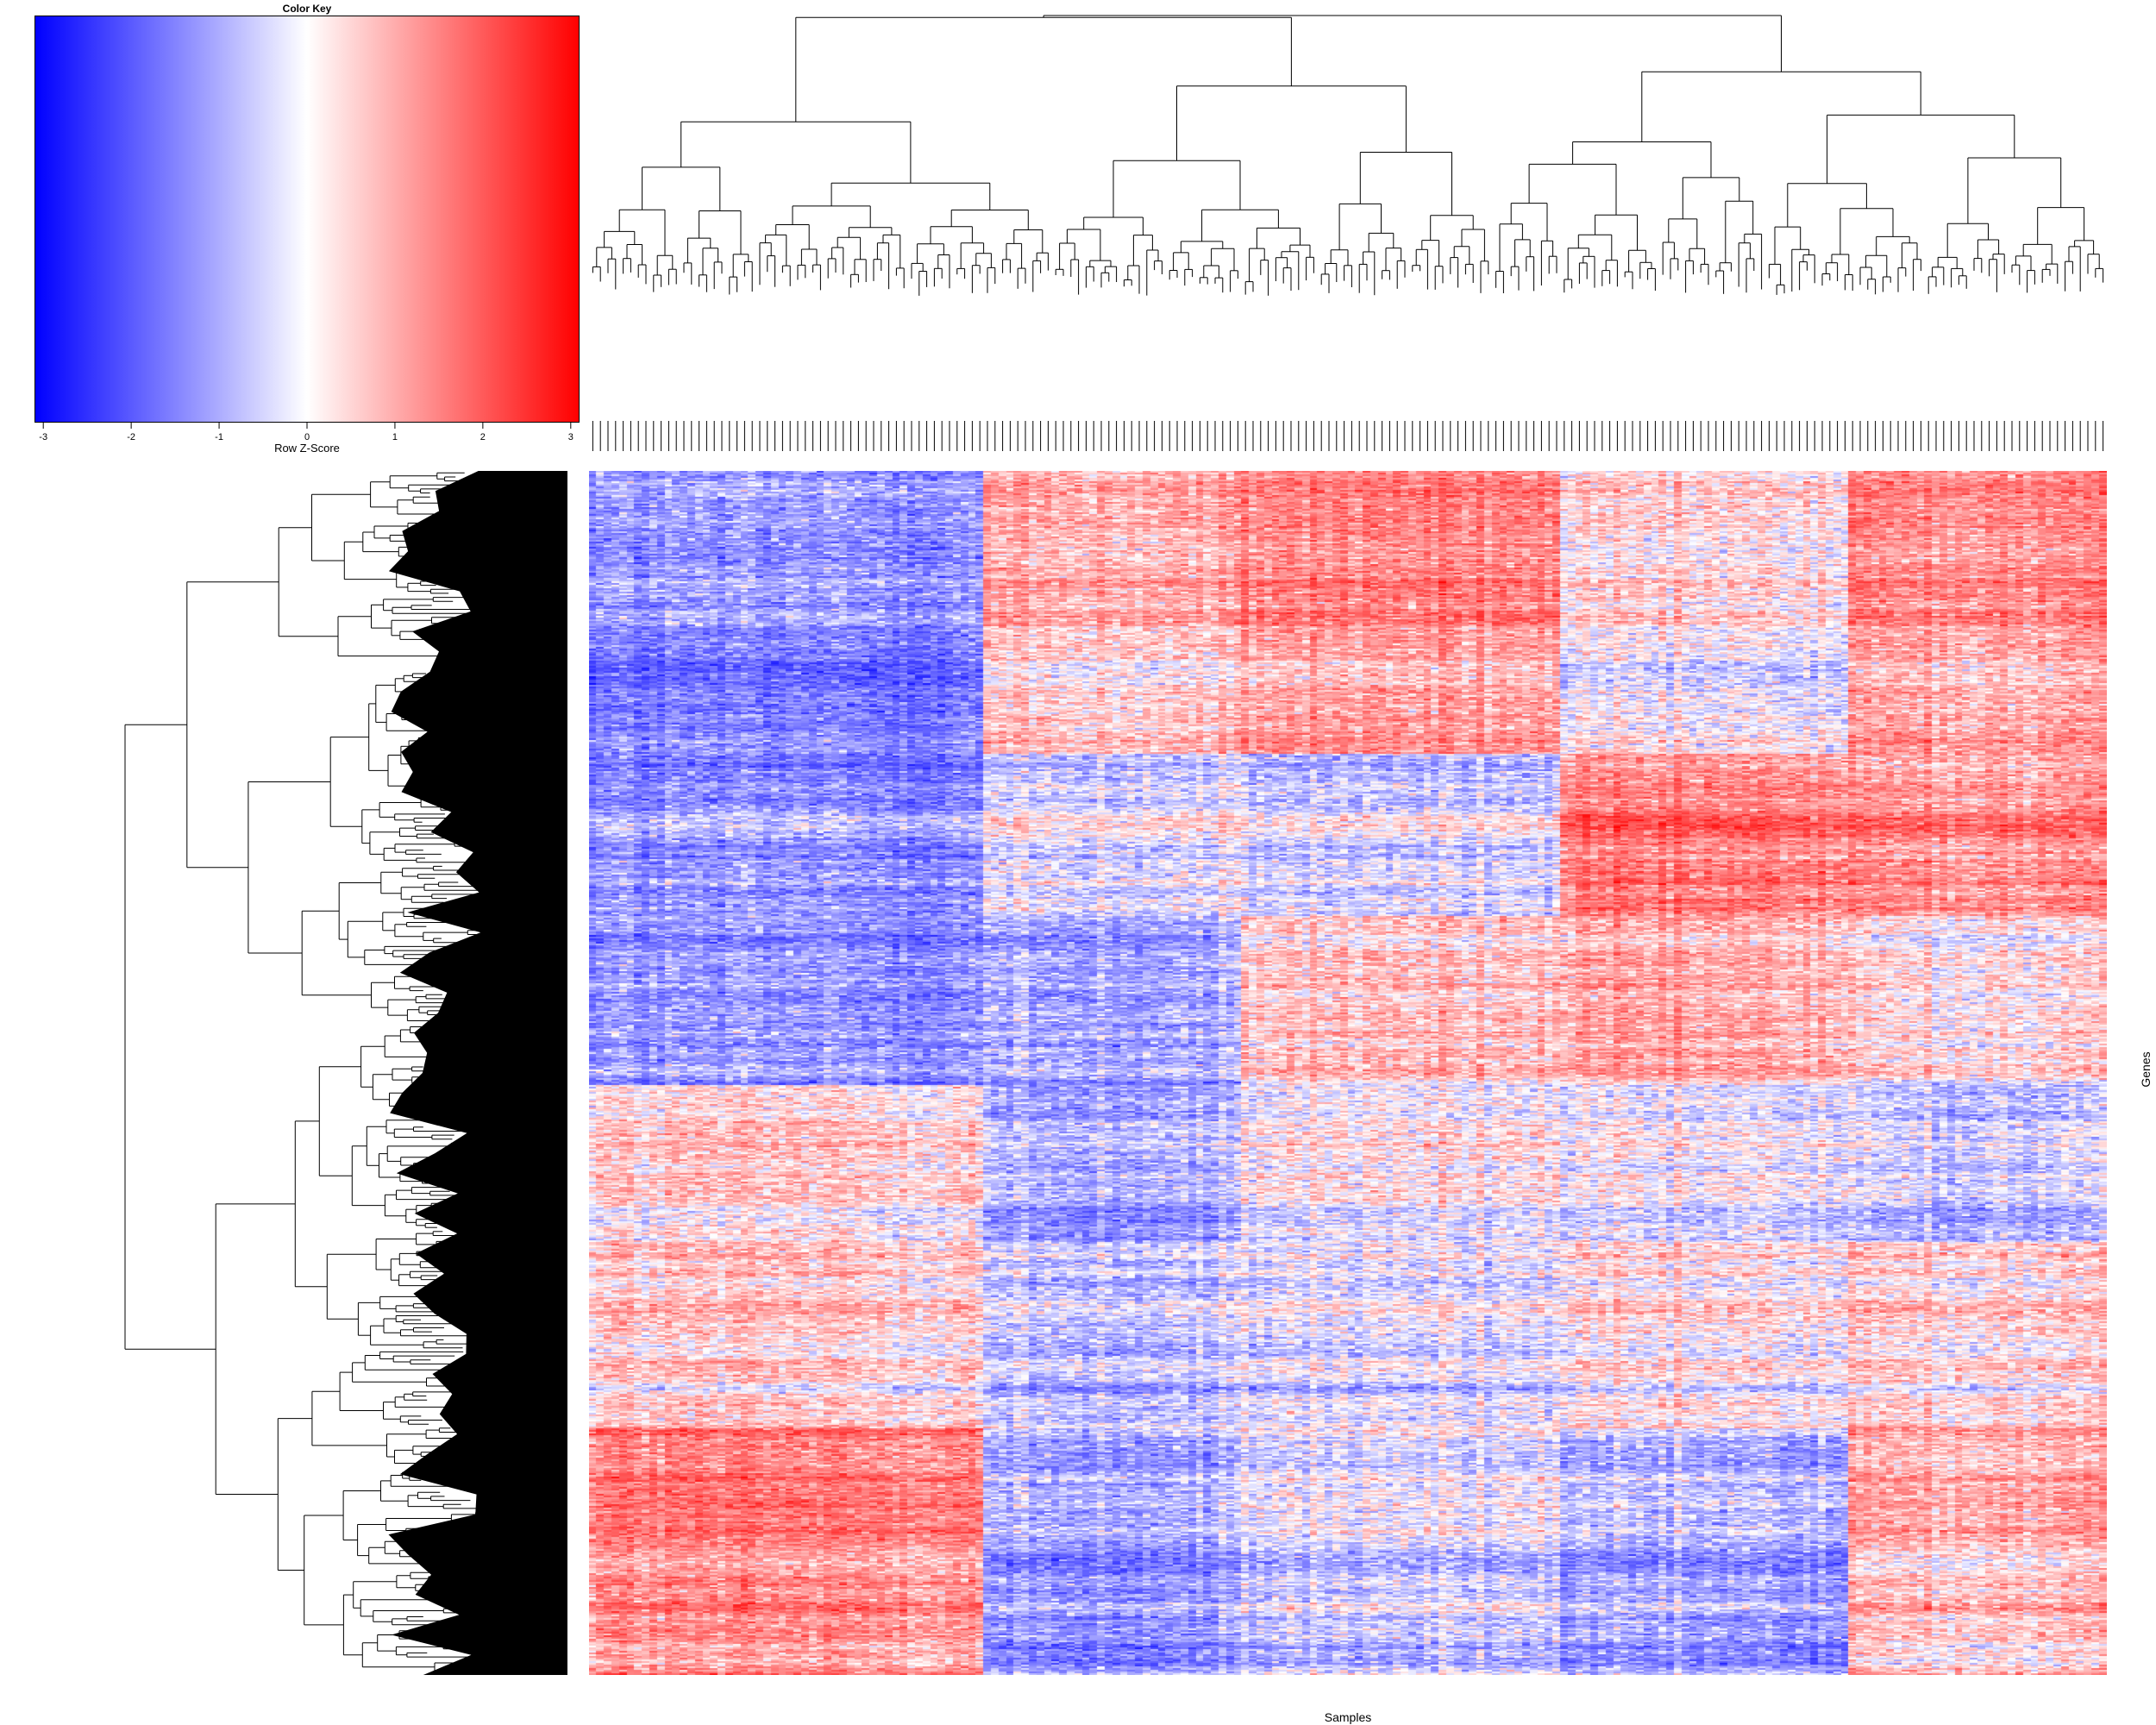 Image resolution: width=2156 pixels, height=1725 pixels. I want to click on color-key-tick-label: -2, so click(131, 437).